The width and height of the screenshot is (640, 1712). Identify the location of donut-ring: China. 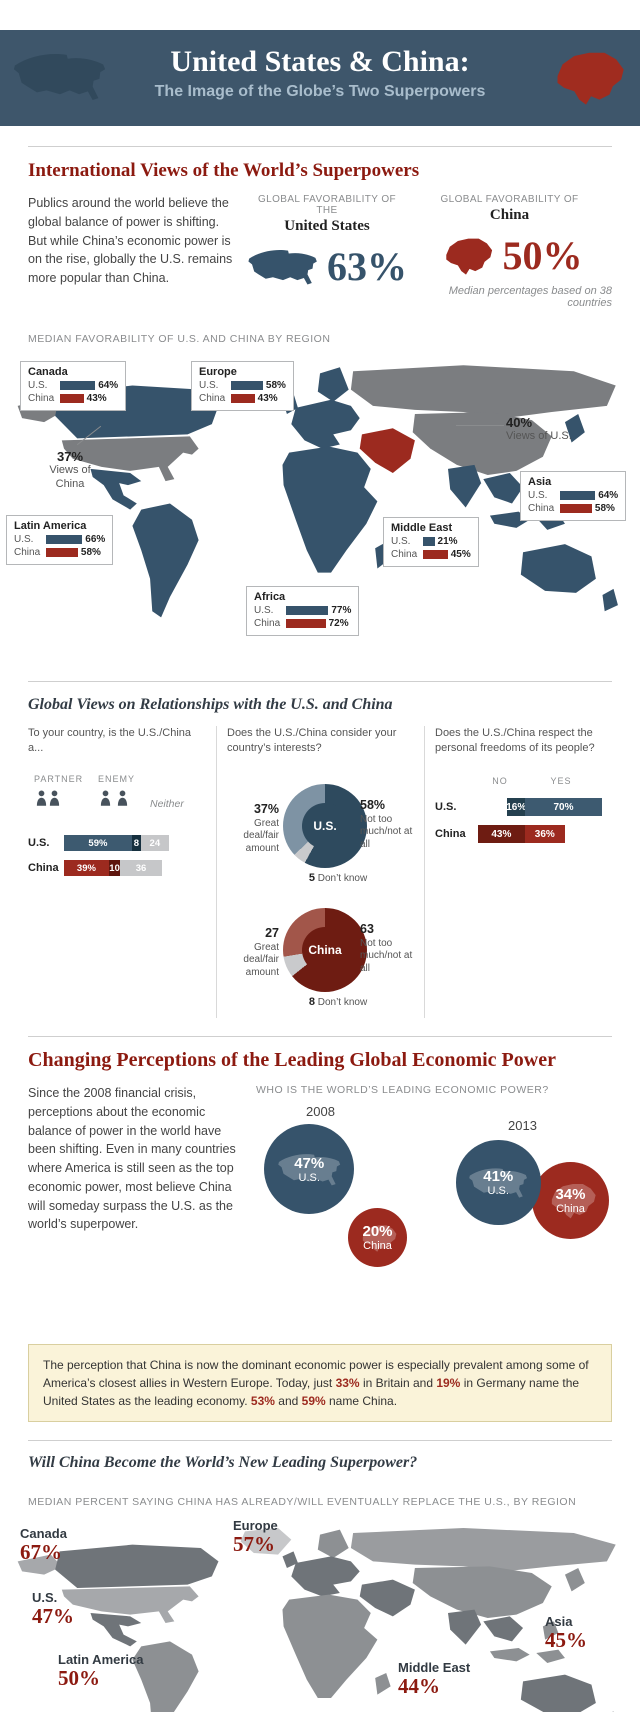
(325, 950).